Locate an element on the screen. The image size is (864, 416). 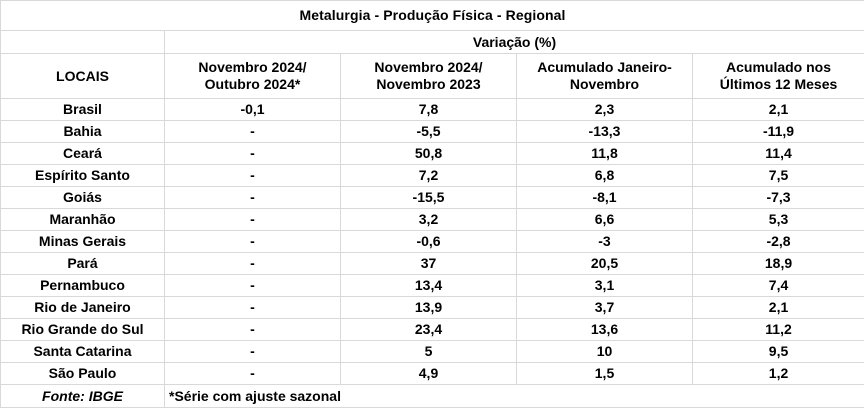
table-row: Rio Grande do Sul -23,4 13,6 11,2 is located at coordinates (432, 329).